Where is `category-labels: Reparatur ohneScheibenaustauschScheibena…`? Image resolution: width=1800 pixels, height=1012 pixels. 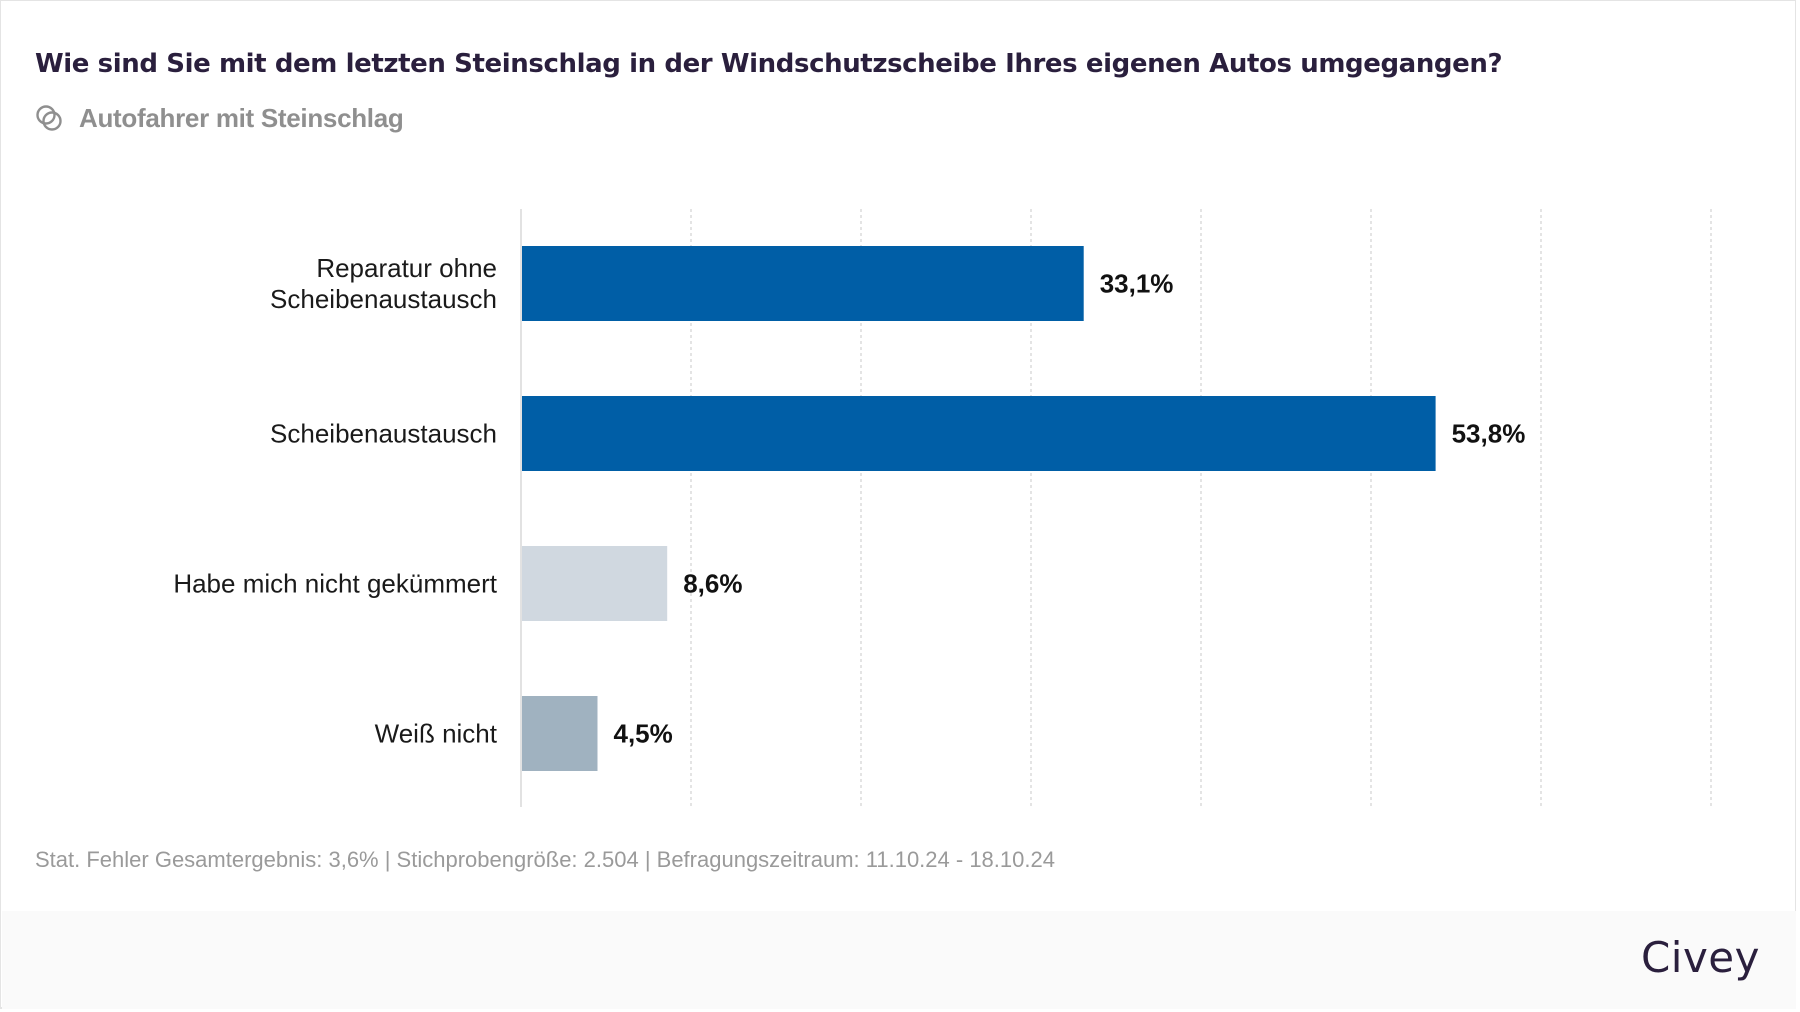
category-labels: Reparatur ohneScheibenaustauschScheibena… is located at coordinates (335, 501).